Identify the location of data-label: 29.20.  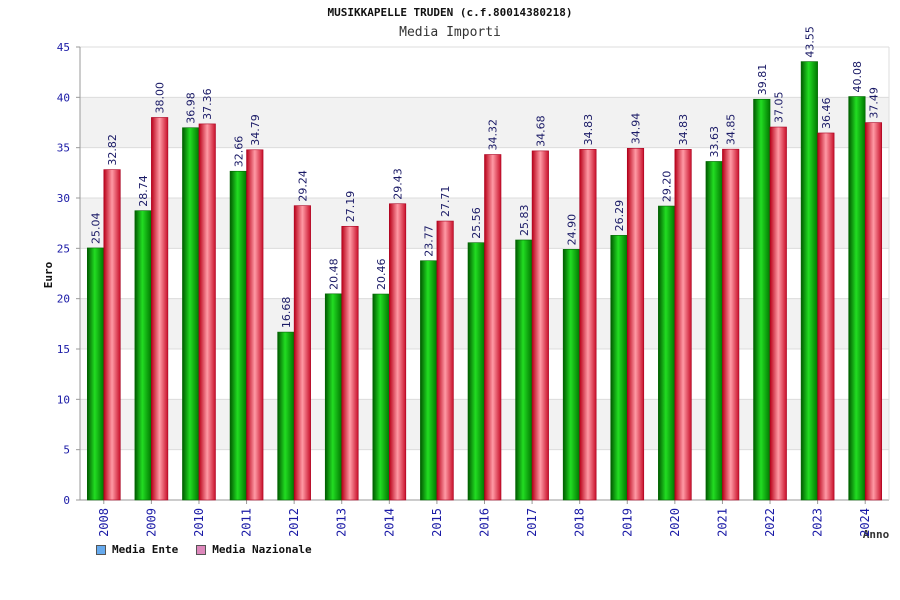
(667, 187).